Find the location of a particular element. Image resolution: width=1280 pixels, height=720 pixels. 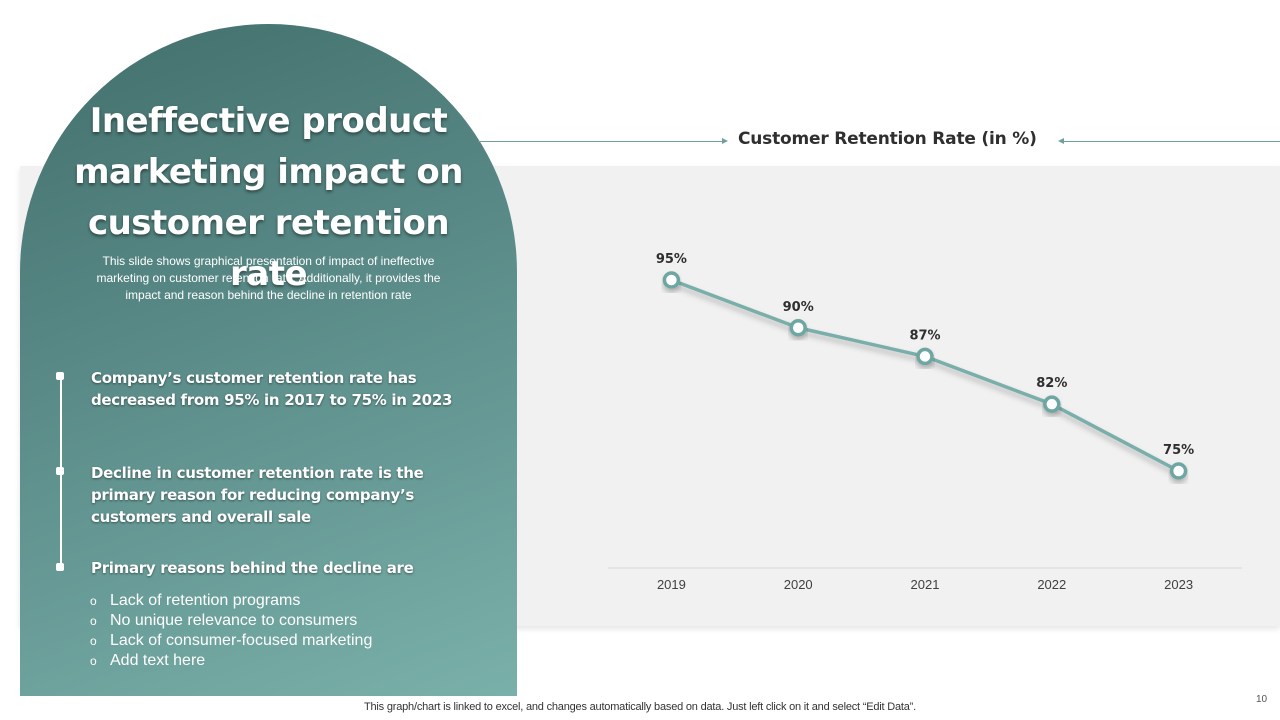

title-arrow-line-right is located at coordinates (1171, 141).